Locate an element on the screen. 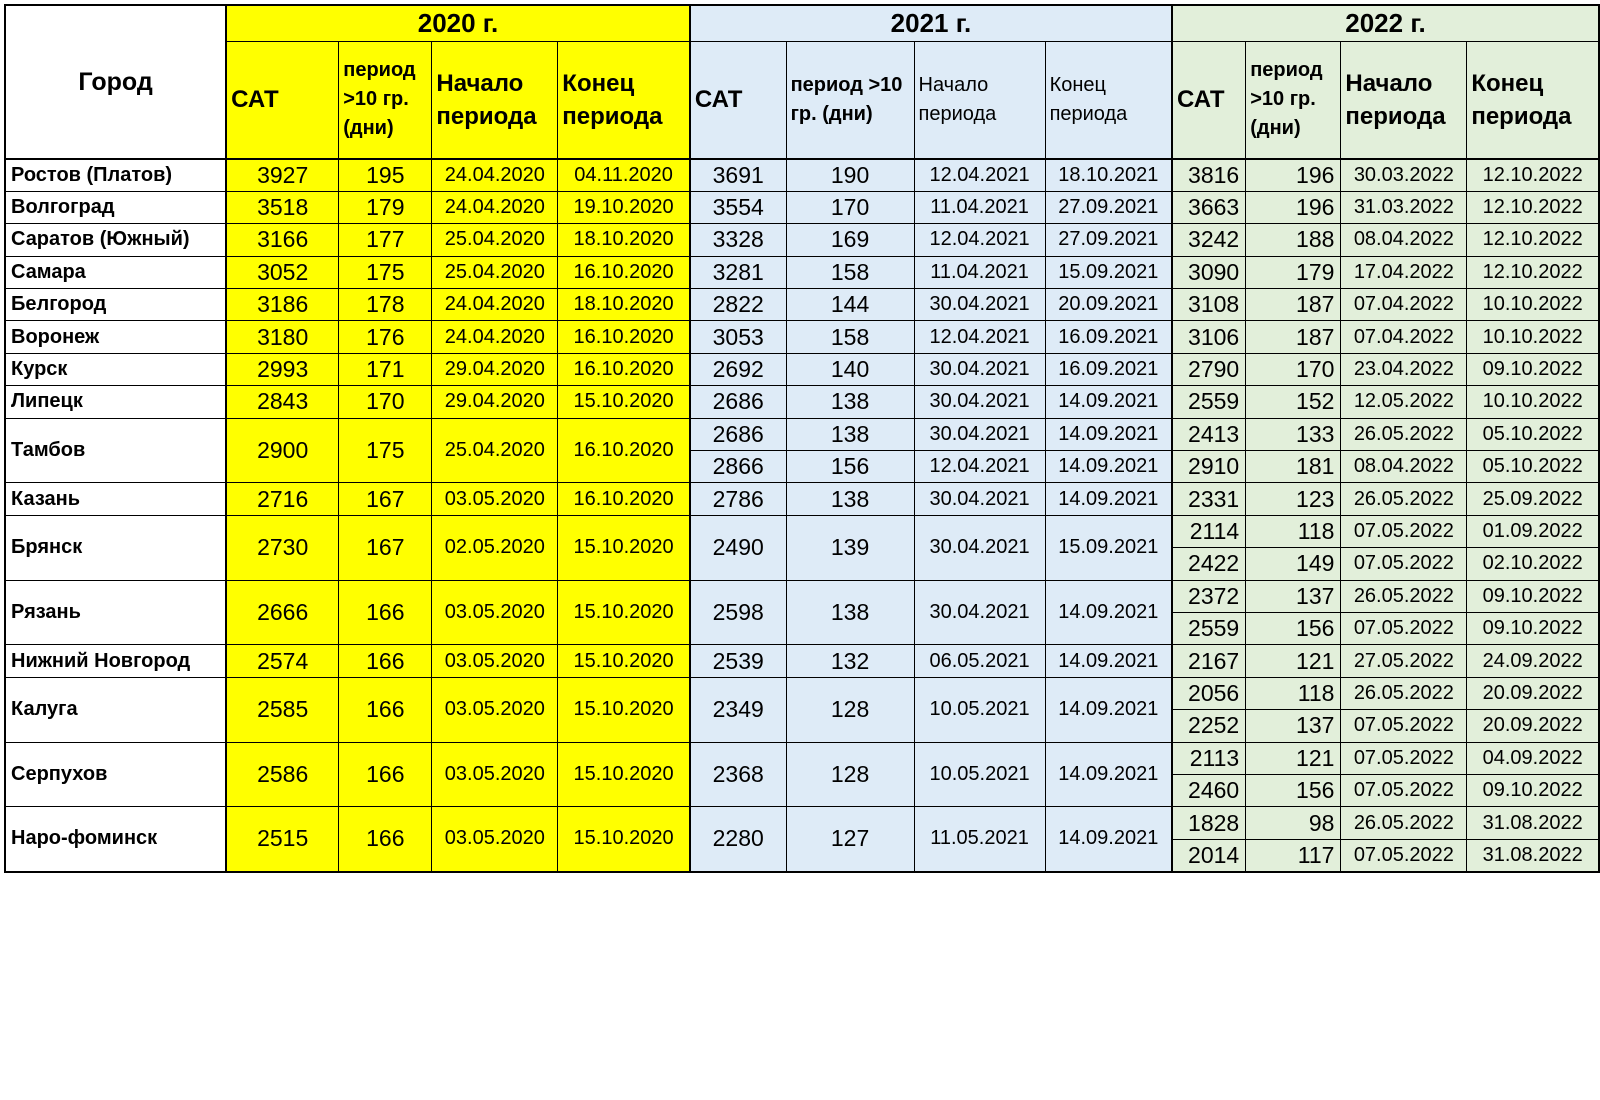 This screenshot has height=1100, width=1600. sat-cell-2022: 2014 is located at coordinates (1209, 855).